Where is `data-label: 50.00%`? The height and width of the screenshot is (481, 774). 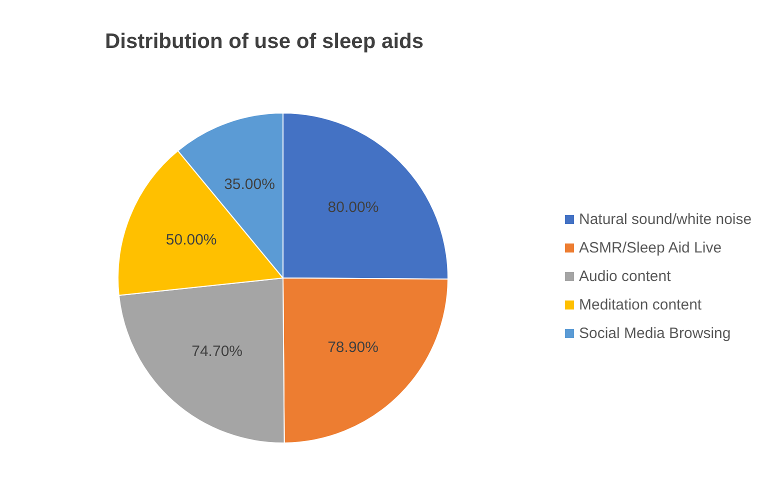
data-label: 50.00% is located at coordinates (191, 240).